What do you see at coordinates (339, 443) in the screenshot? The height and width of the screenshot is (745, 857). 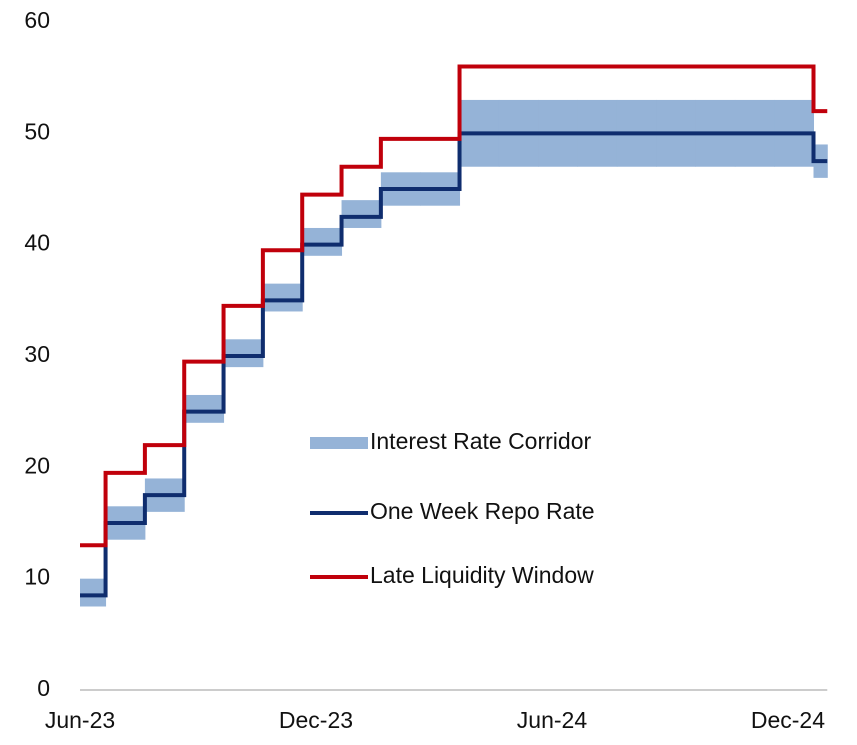 I see `legend-swatch` at bounding box center [339, 443].